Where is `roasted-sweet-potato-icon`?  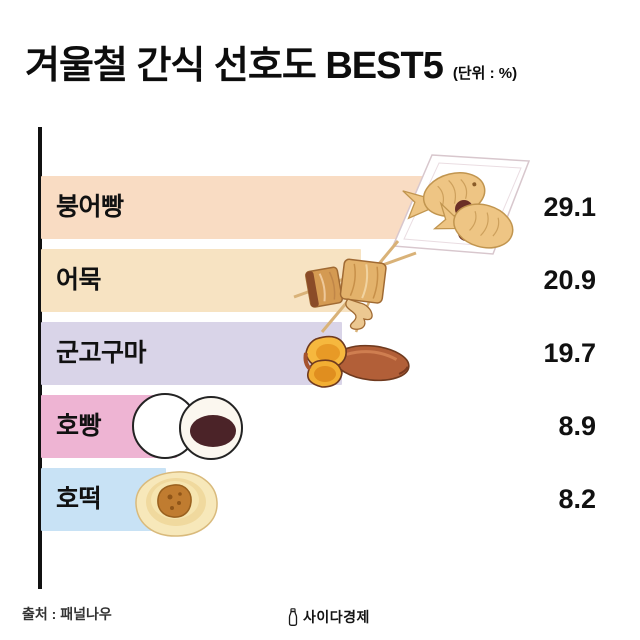 roasted-sweet-potato-icon is located at coordinates (356, 361).